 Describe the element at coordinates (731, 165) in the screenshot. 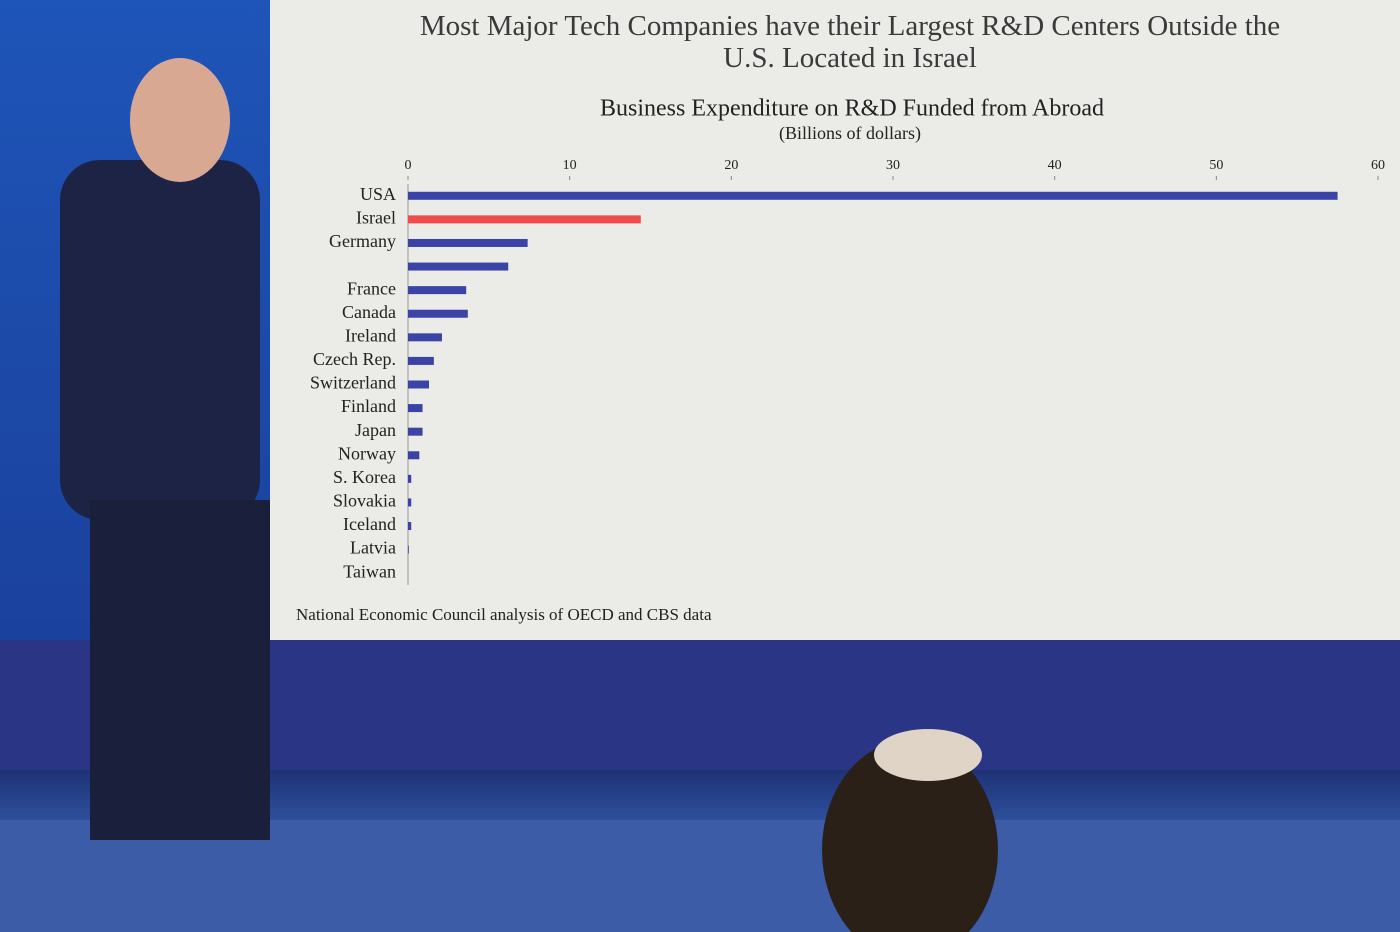

I see `x-tick-label: 20` at that location.